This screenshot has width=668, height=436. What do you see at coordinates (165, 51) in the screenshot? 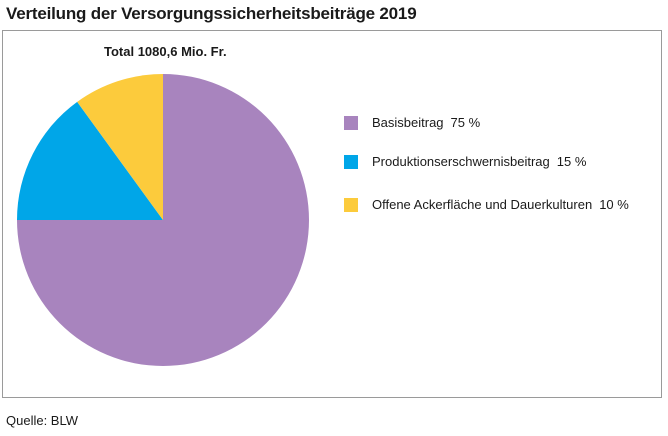
I see `chart-subtitle: Total 1080,6 Mio. Fr.` at bounding box center [165, 51].